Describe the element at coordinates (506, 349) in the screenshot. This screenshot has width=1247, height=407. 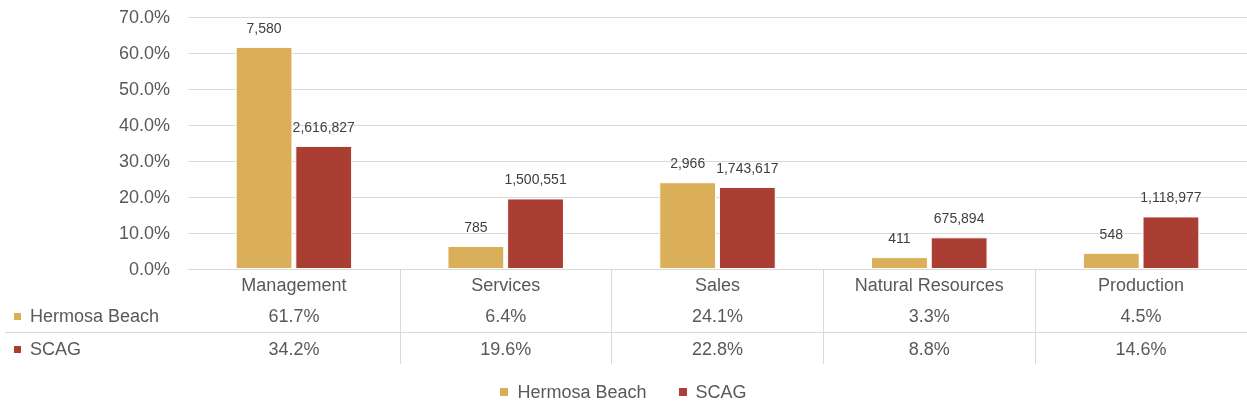
I see `data-label: 19.6%` at that location.